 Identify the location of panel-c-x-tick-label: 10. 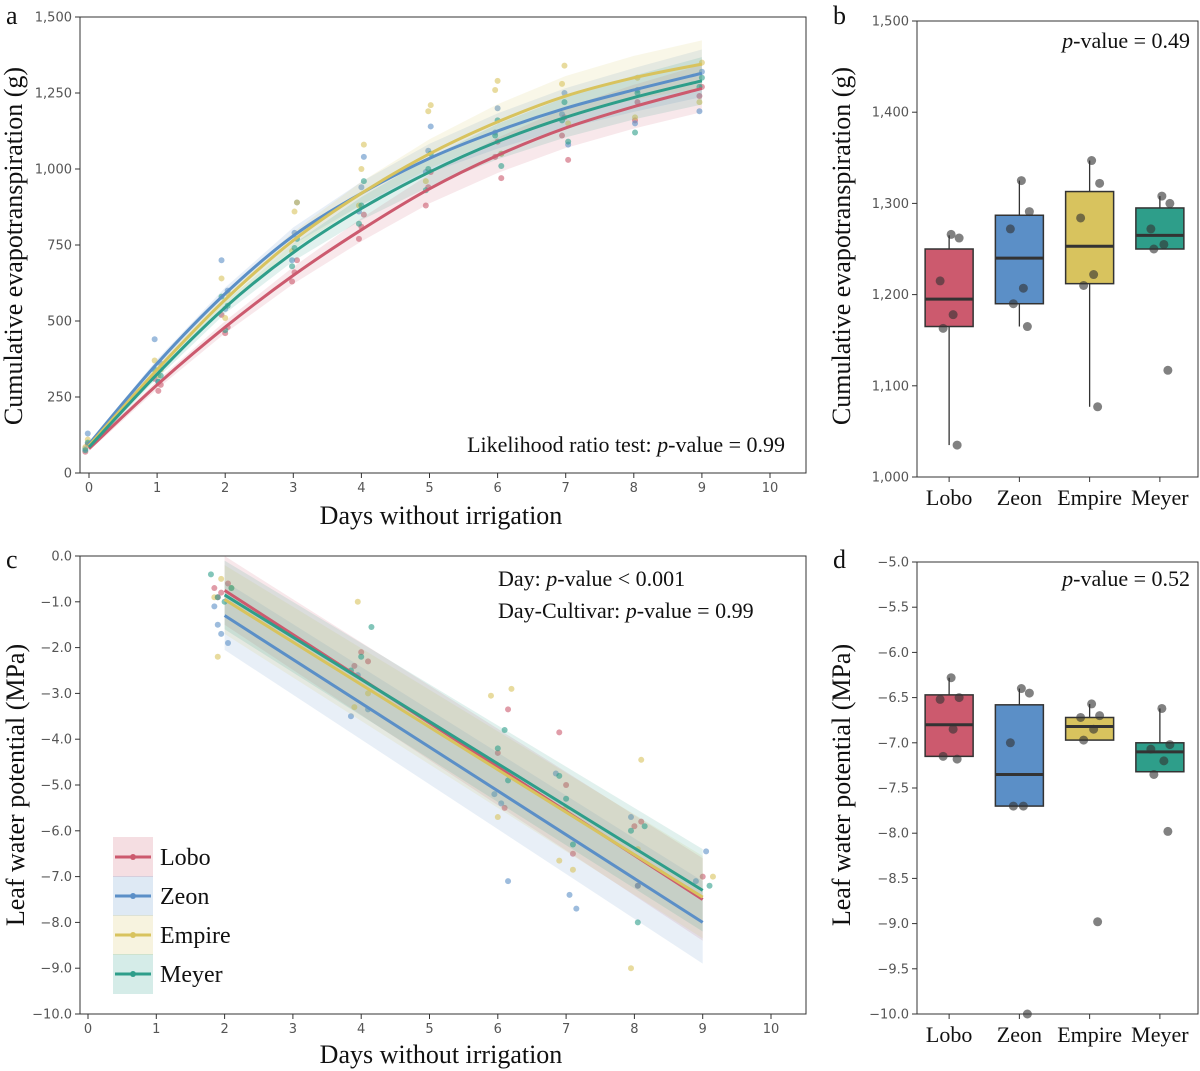
(771, 1029).